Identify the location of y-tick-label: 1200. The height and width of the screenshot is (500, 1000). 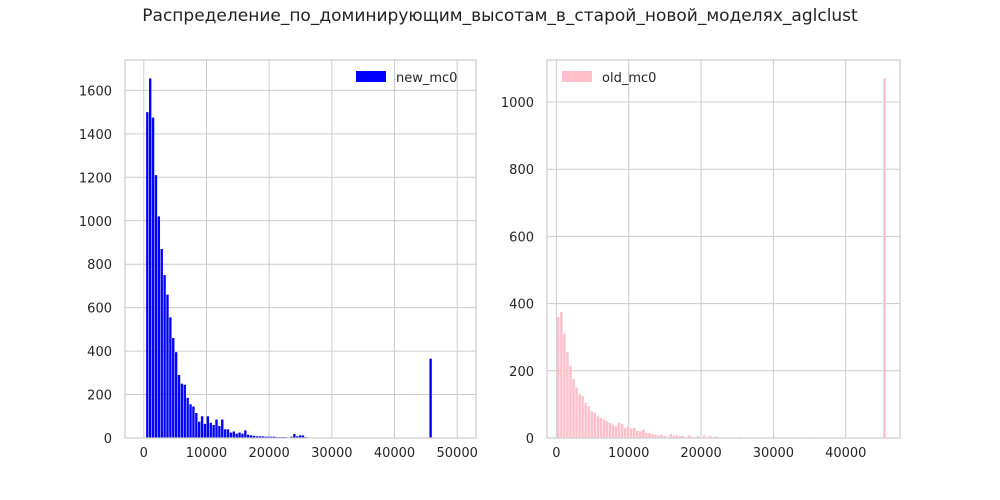
(95, 178).